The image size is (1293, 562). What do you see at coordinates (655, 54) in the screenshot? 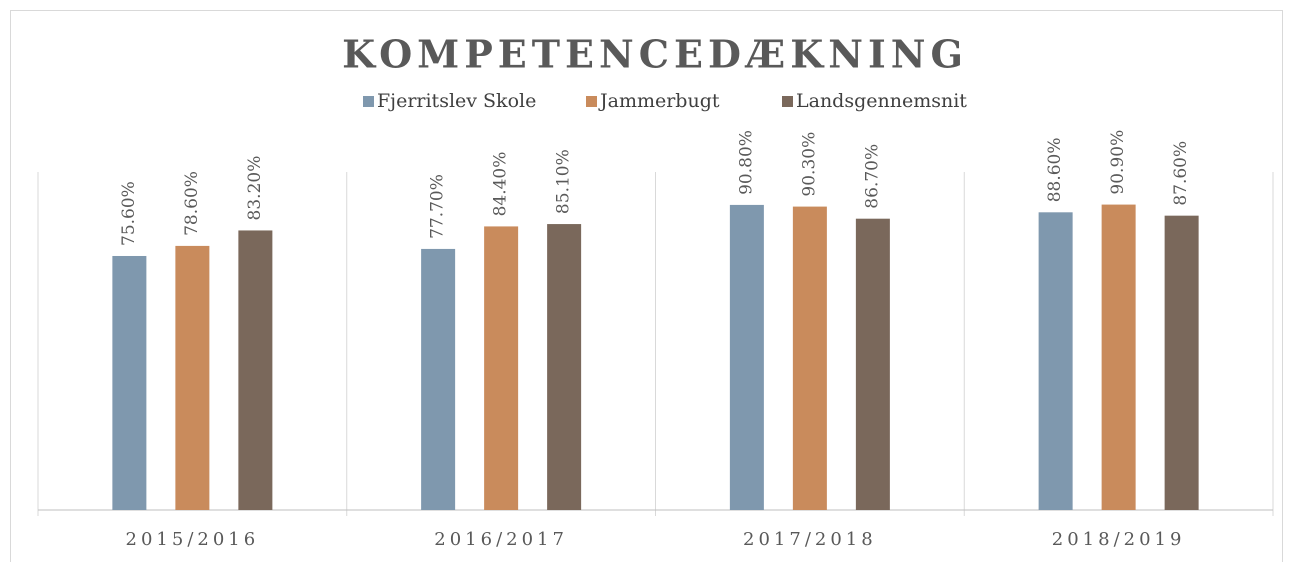
I see `chart-title: KOMPETENCEDÆKNING` at bounding box center [655, 54].